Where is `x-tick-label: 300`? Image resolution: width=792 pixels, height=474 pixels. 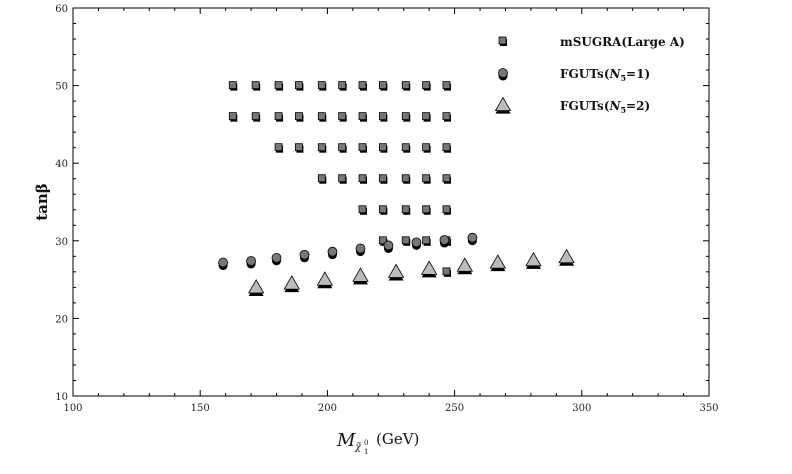
x-tick-label: 300 is located at coordinates (581, 408).